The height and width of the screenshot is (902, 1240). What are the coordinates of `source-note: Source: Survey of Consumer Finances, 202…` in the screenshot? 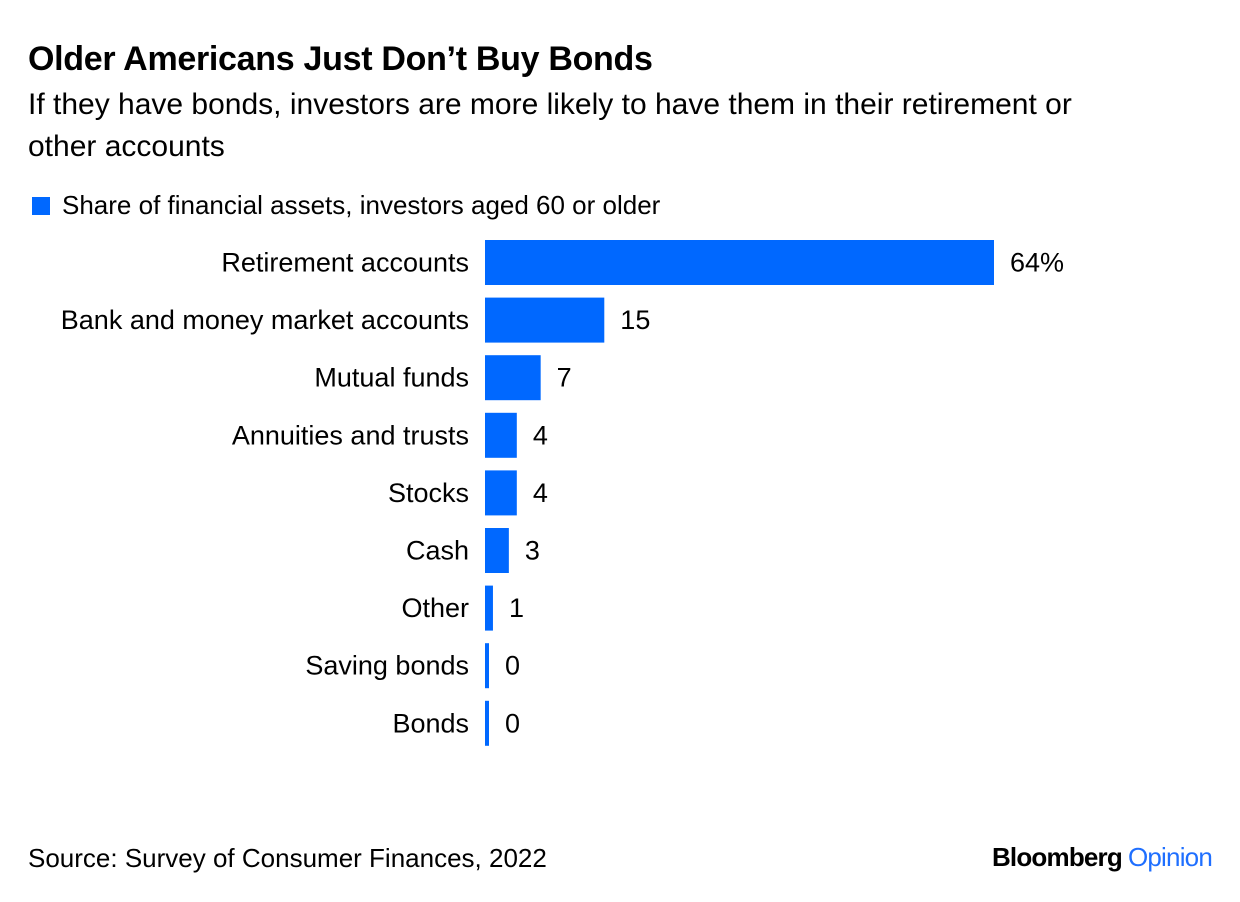 It's located at (287, 858).